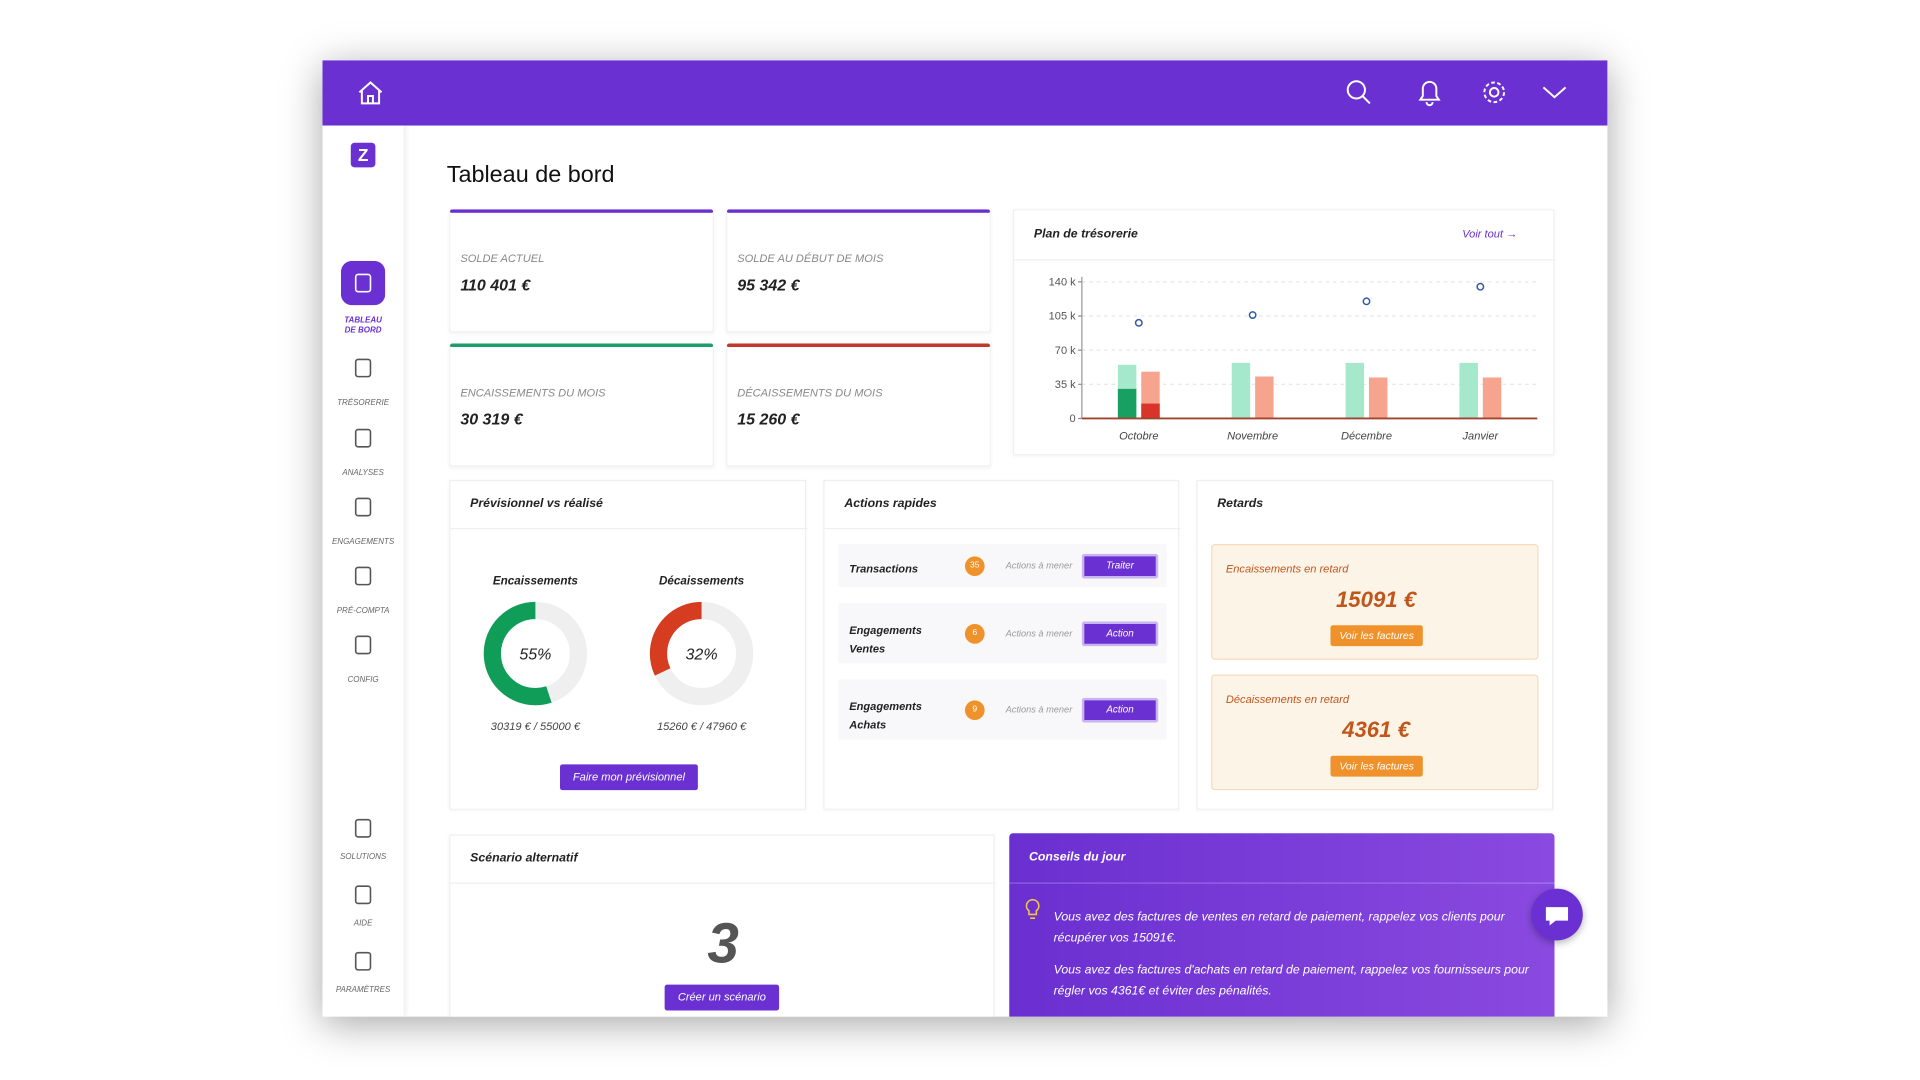  What do you see at coordinates (1494, 92) in the screenshot?
I see `settings-icon` at bounding box center [1494, 92].